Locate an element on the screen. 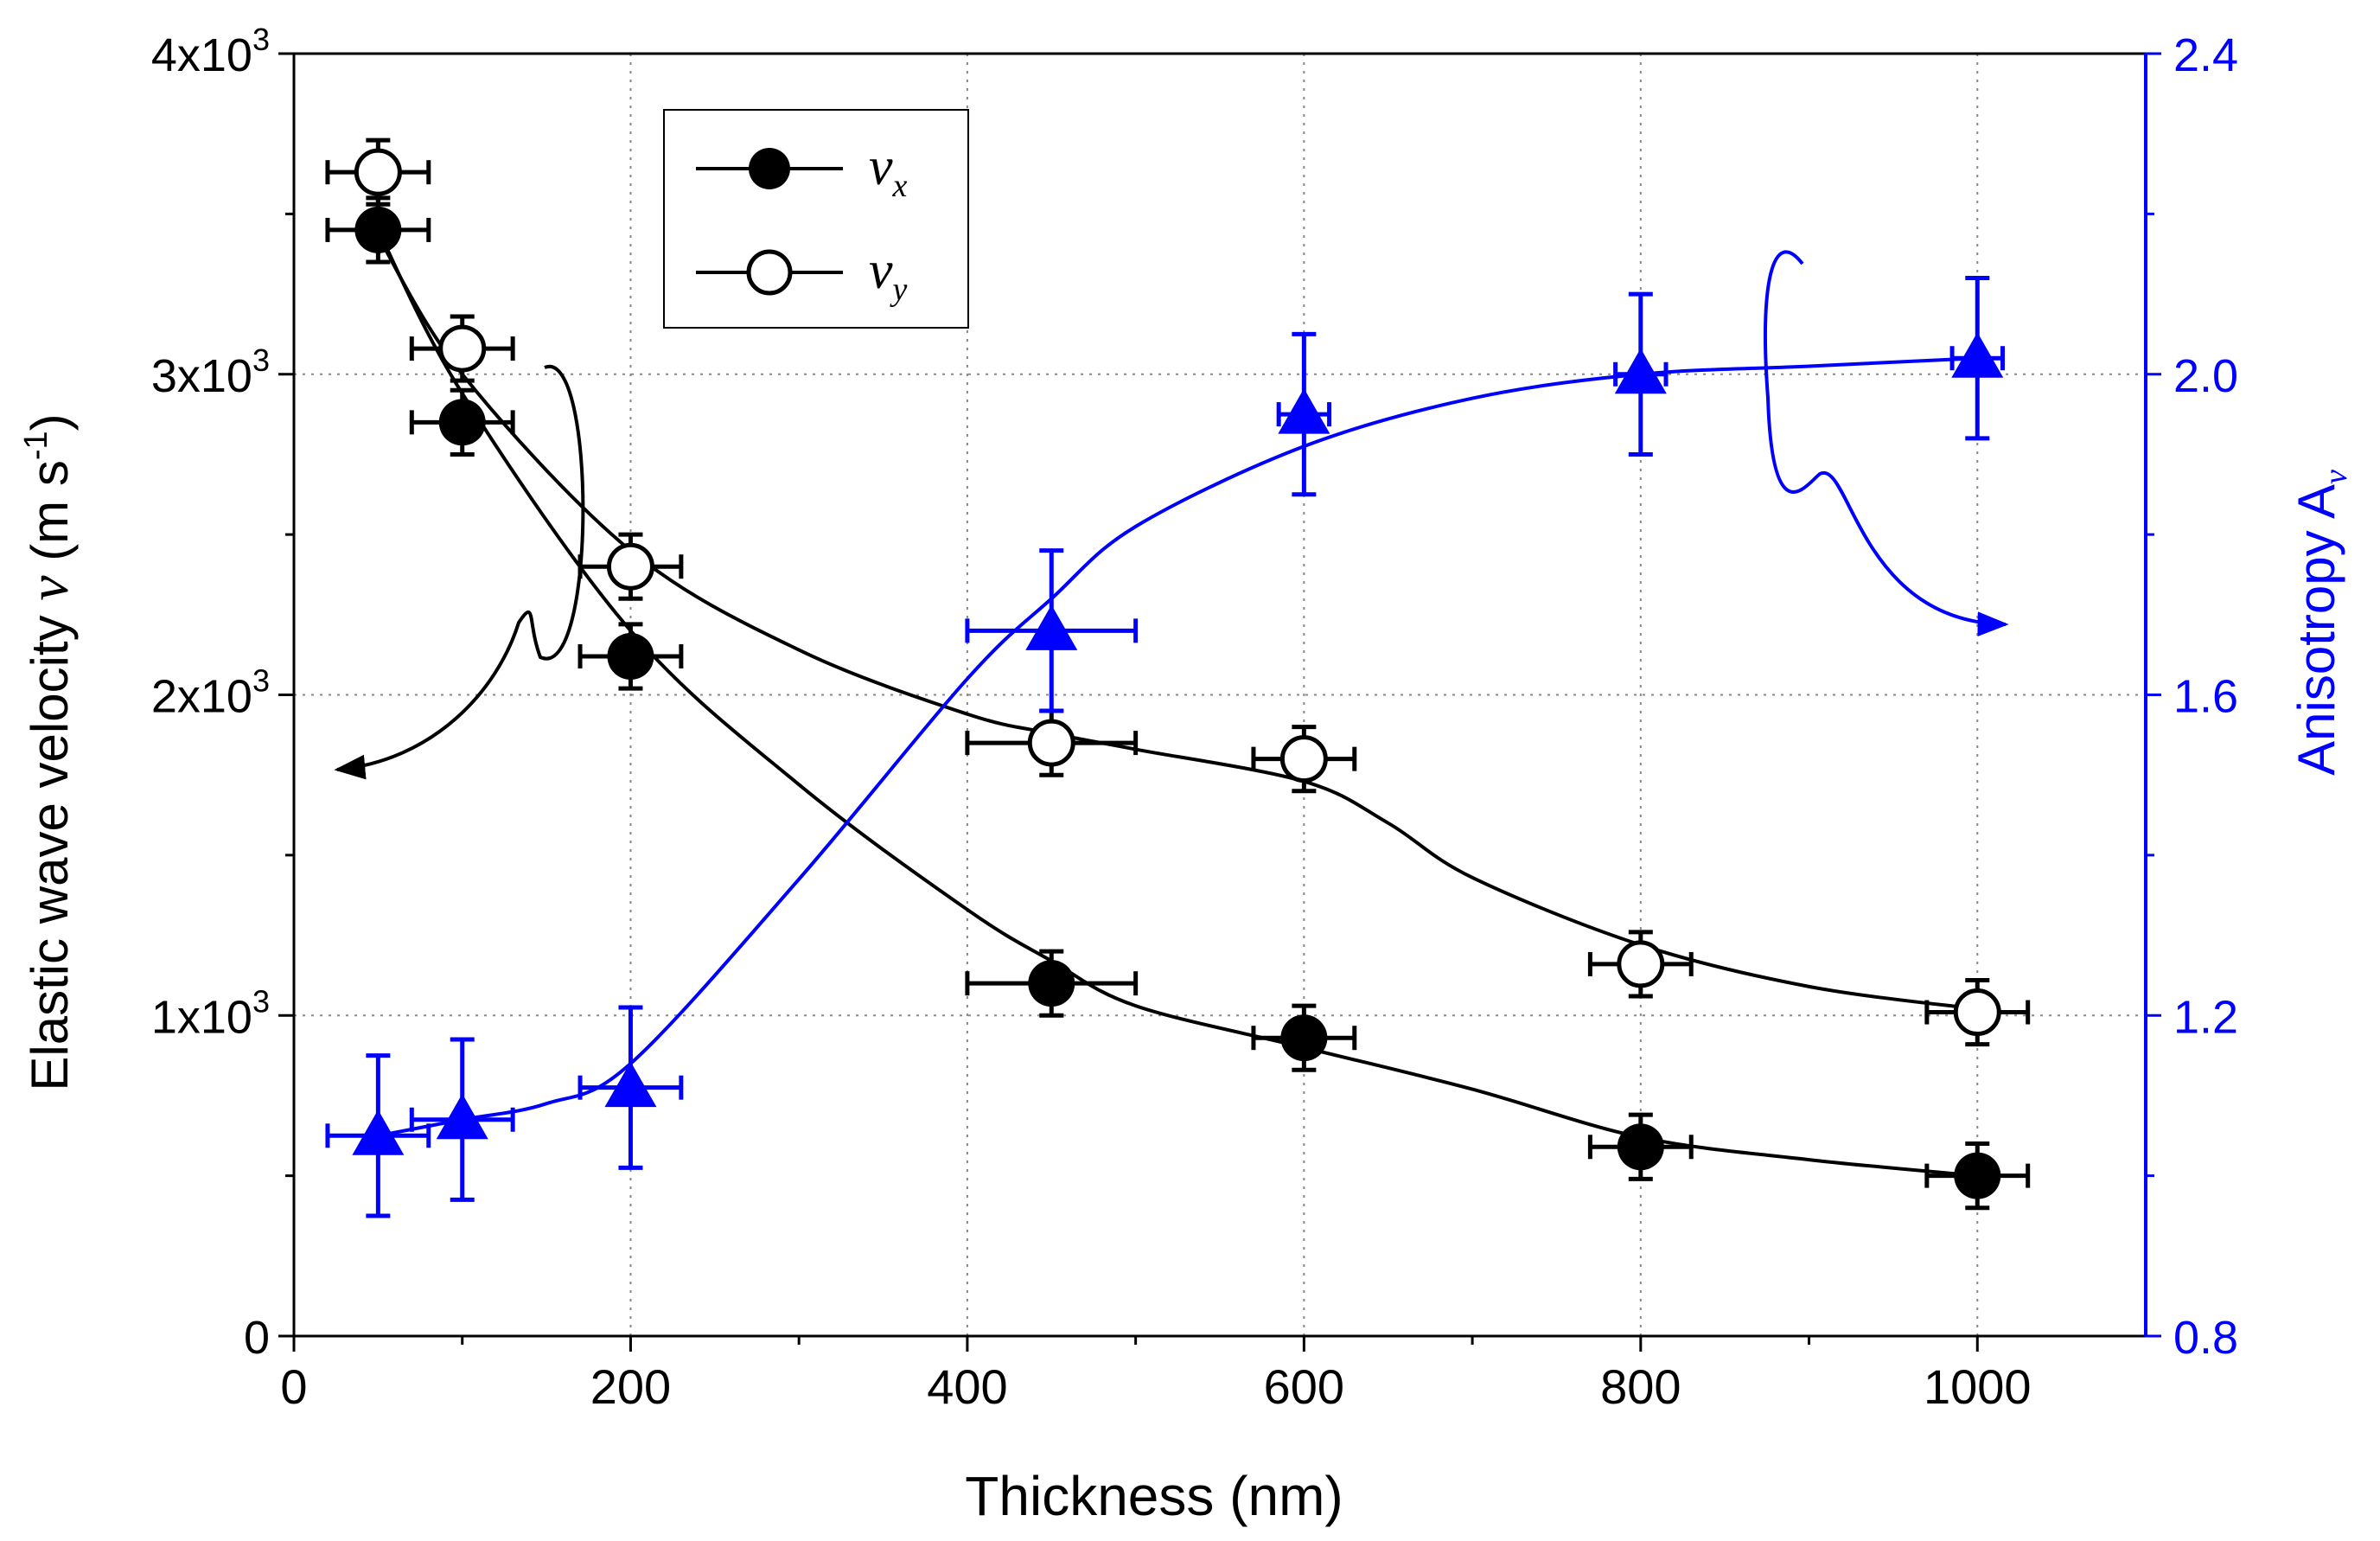 This screenshot has height=1541, width=2380. y-right-tick-label: 0.8 is located at coordinates (2205, 1338).